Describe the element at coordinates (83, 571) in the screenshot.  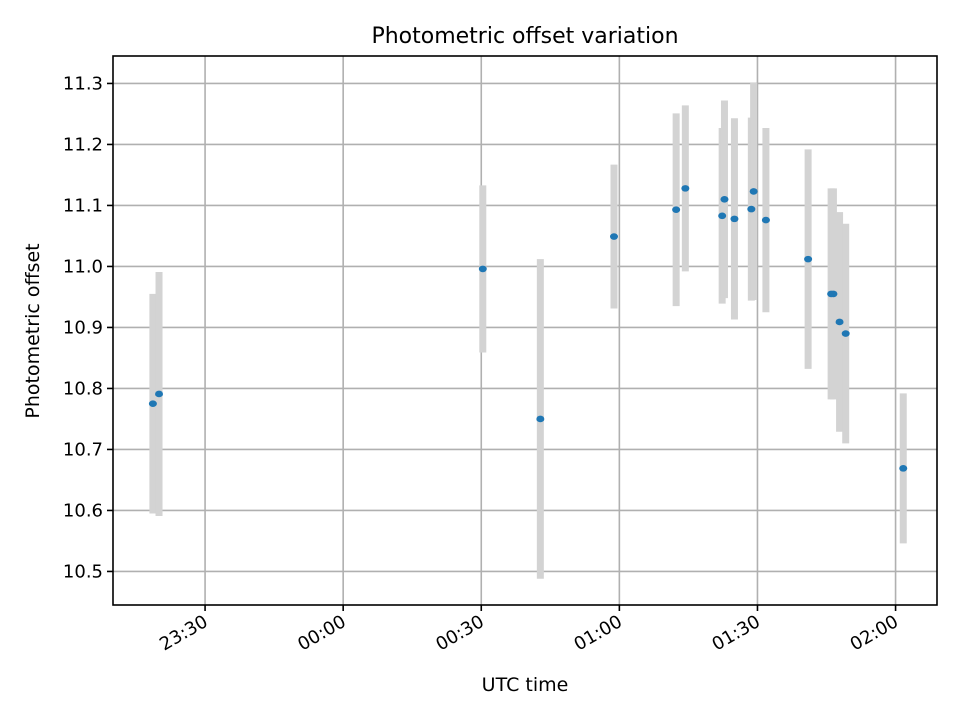
I see `y-tick-label: 10.5` at that location.